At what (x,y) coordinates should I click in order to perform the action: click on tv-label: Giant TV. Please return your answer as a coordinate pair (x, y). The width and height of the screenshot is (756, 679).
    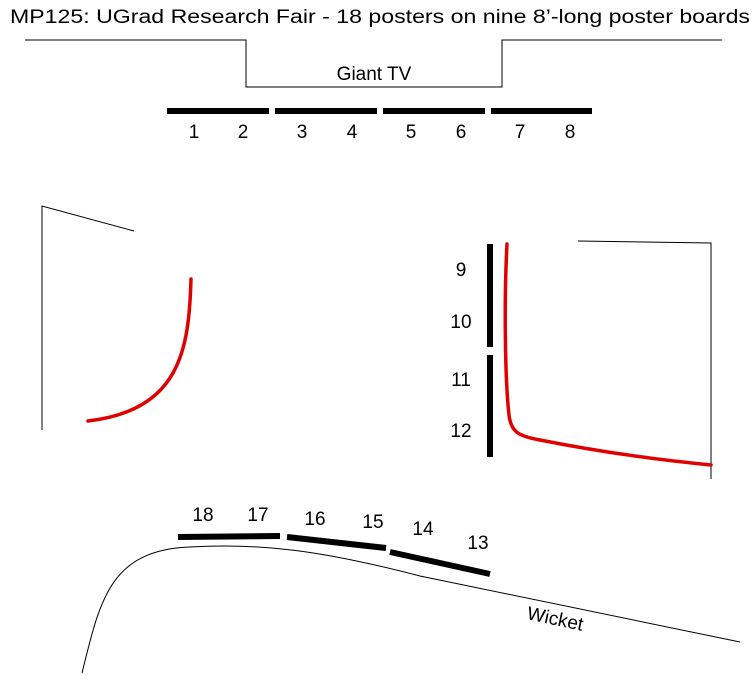
    Looking at the image, I should click on (374, 74).